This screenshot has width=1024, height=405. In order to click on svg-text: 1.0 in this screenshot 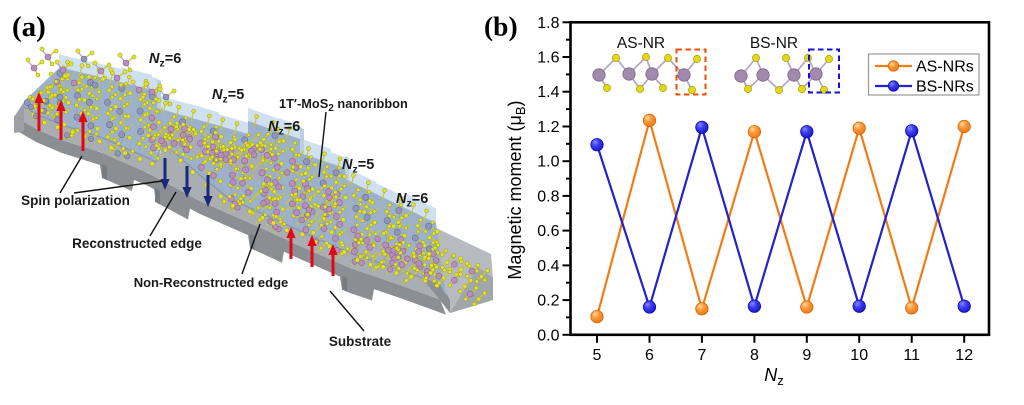, I will do `click(548, 162)`.